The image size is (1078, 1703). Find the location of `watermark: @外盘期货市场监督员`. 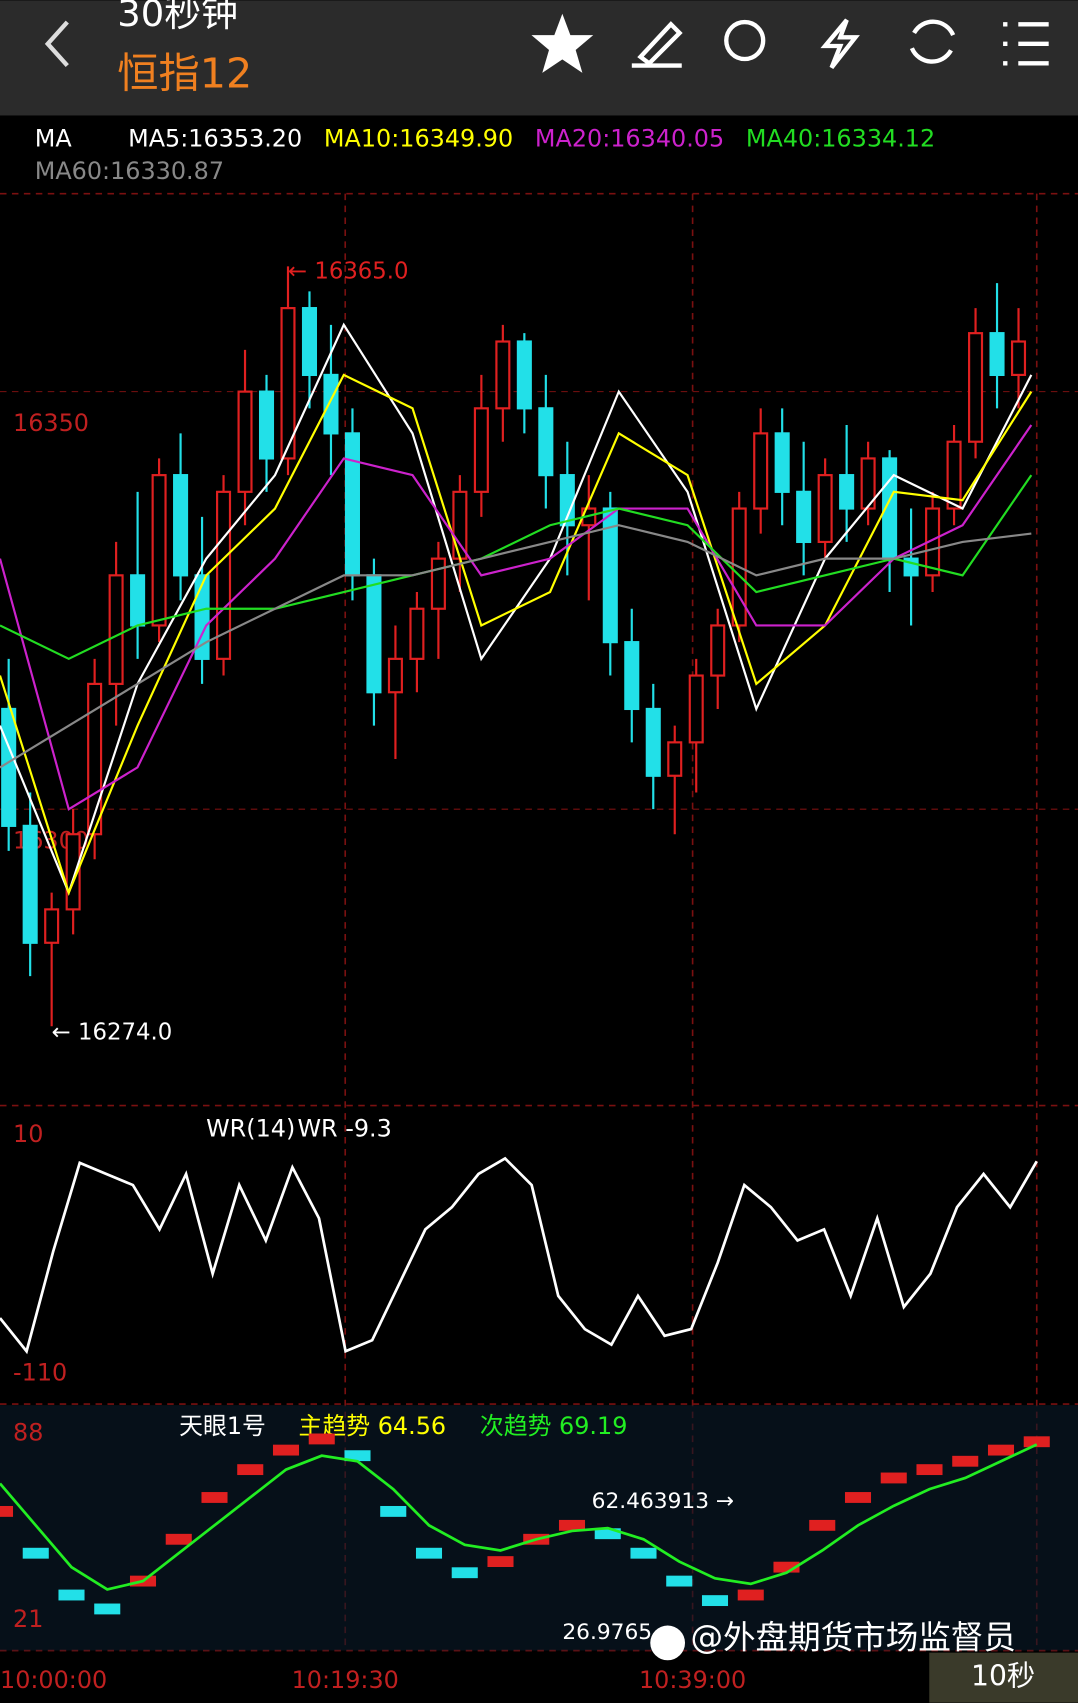

watermark: @外盘期货市场监督员 is located at coordinates (852, 1638).